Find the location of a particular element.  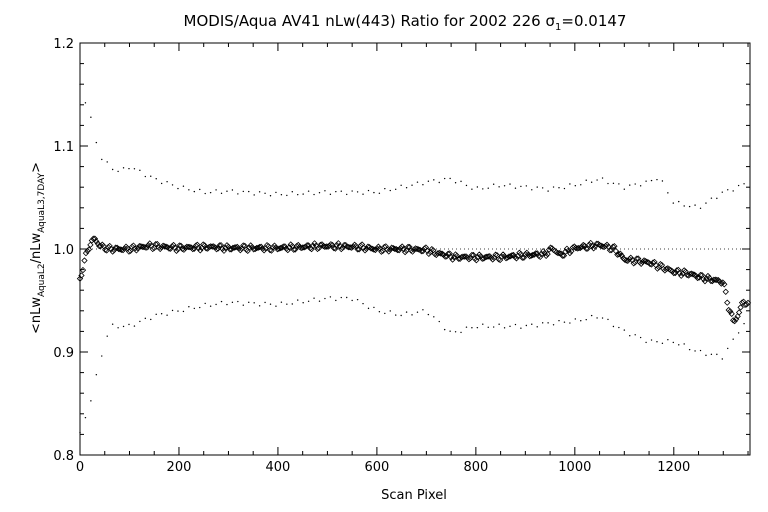

y-axis-label-mid: /nLw is located at coordinates (36, 247).